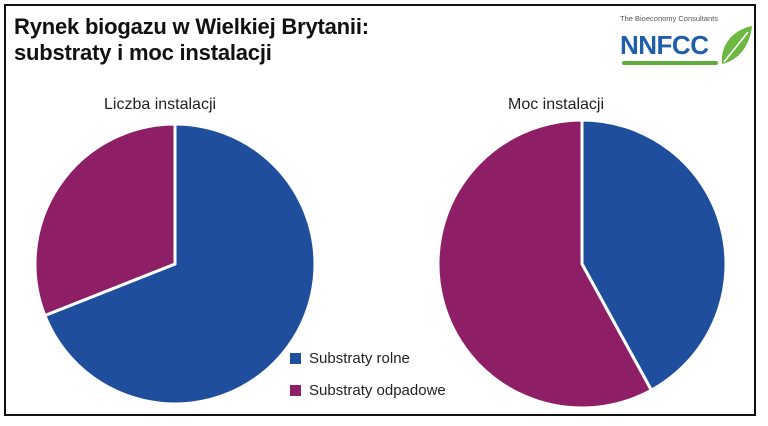  Describe the element at coordinates (669, 18) in the screenshot. I see `logo-tagline: The Bioeconomy Consultants` at that location.